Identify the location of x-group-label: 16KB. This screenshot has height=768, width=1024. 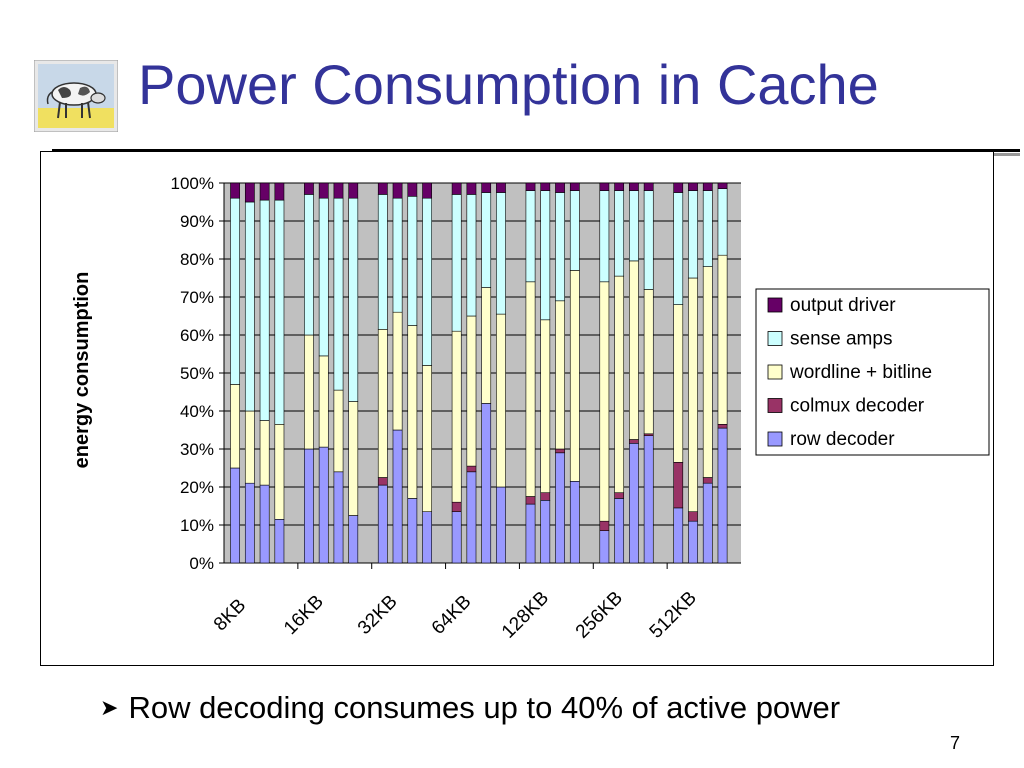
(304, 615).